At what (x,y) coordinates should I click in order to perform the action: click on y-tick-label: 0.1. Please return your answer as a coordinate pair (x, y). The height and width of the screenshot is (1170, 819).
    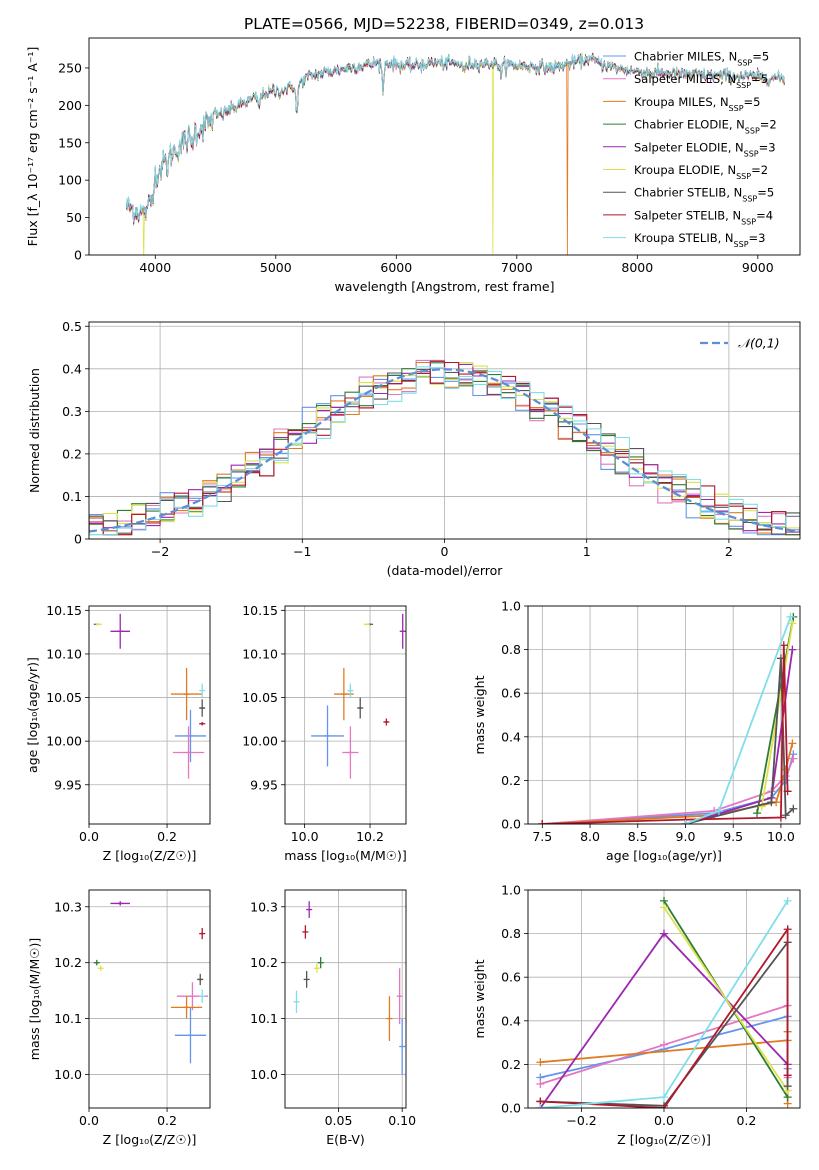
    Looking at the image, I should click on (72, 496).